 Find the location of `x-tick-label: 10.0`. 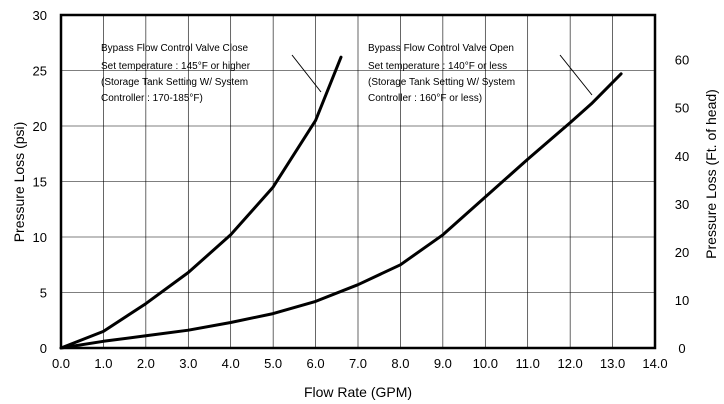

x-tick-label: 10.0 is located at coordinates (485, 363).